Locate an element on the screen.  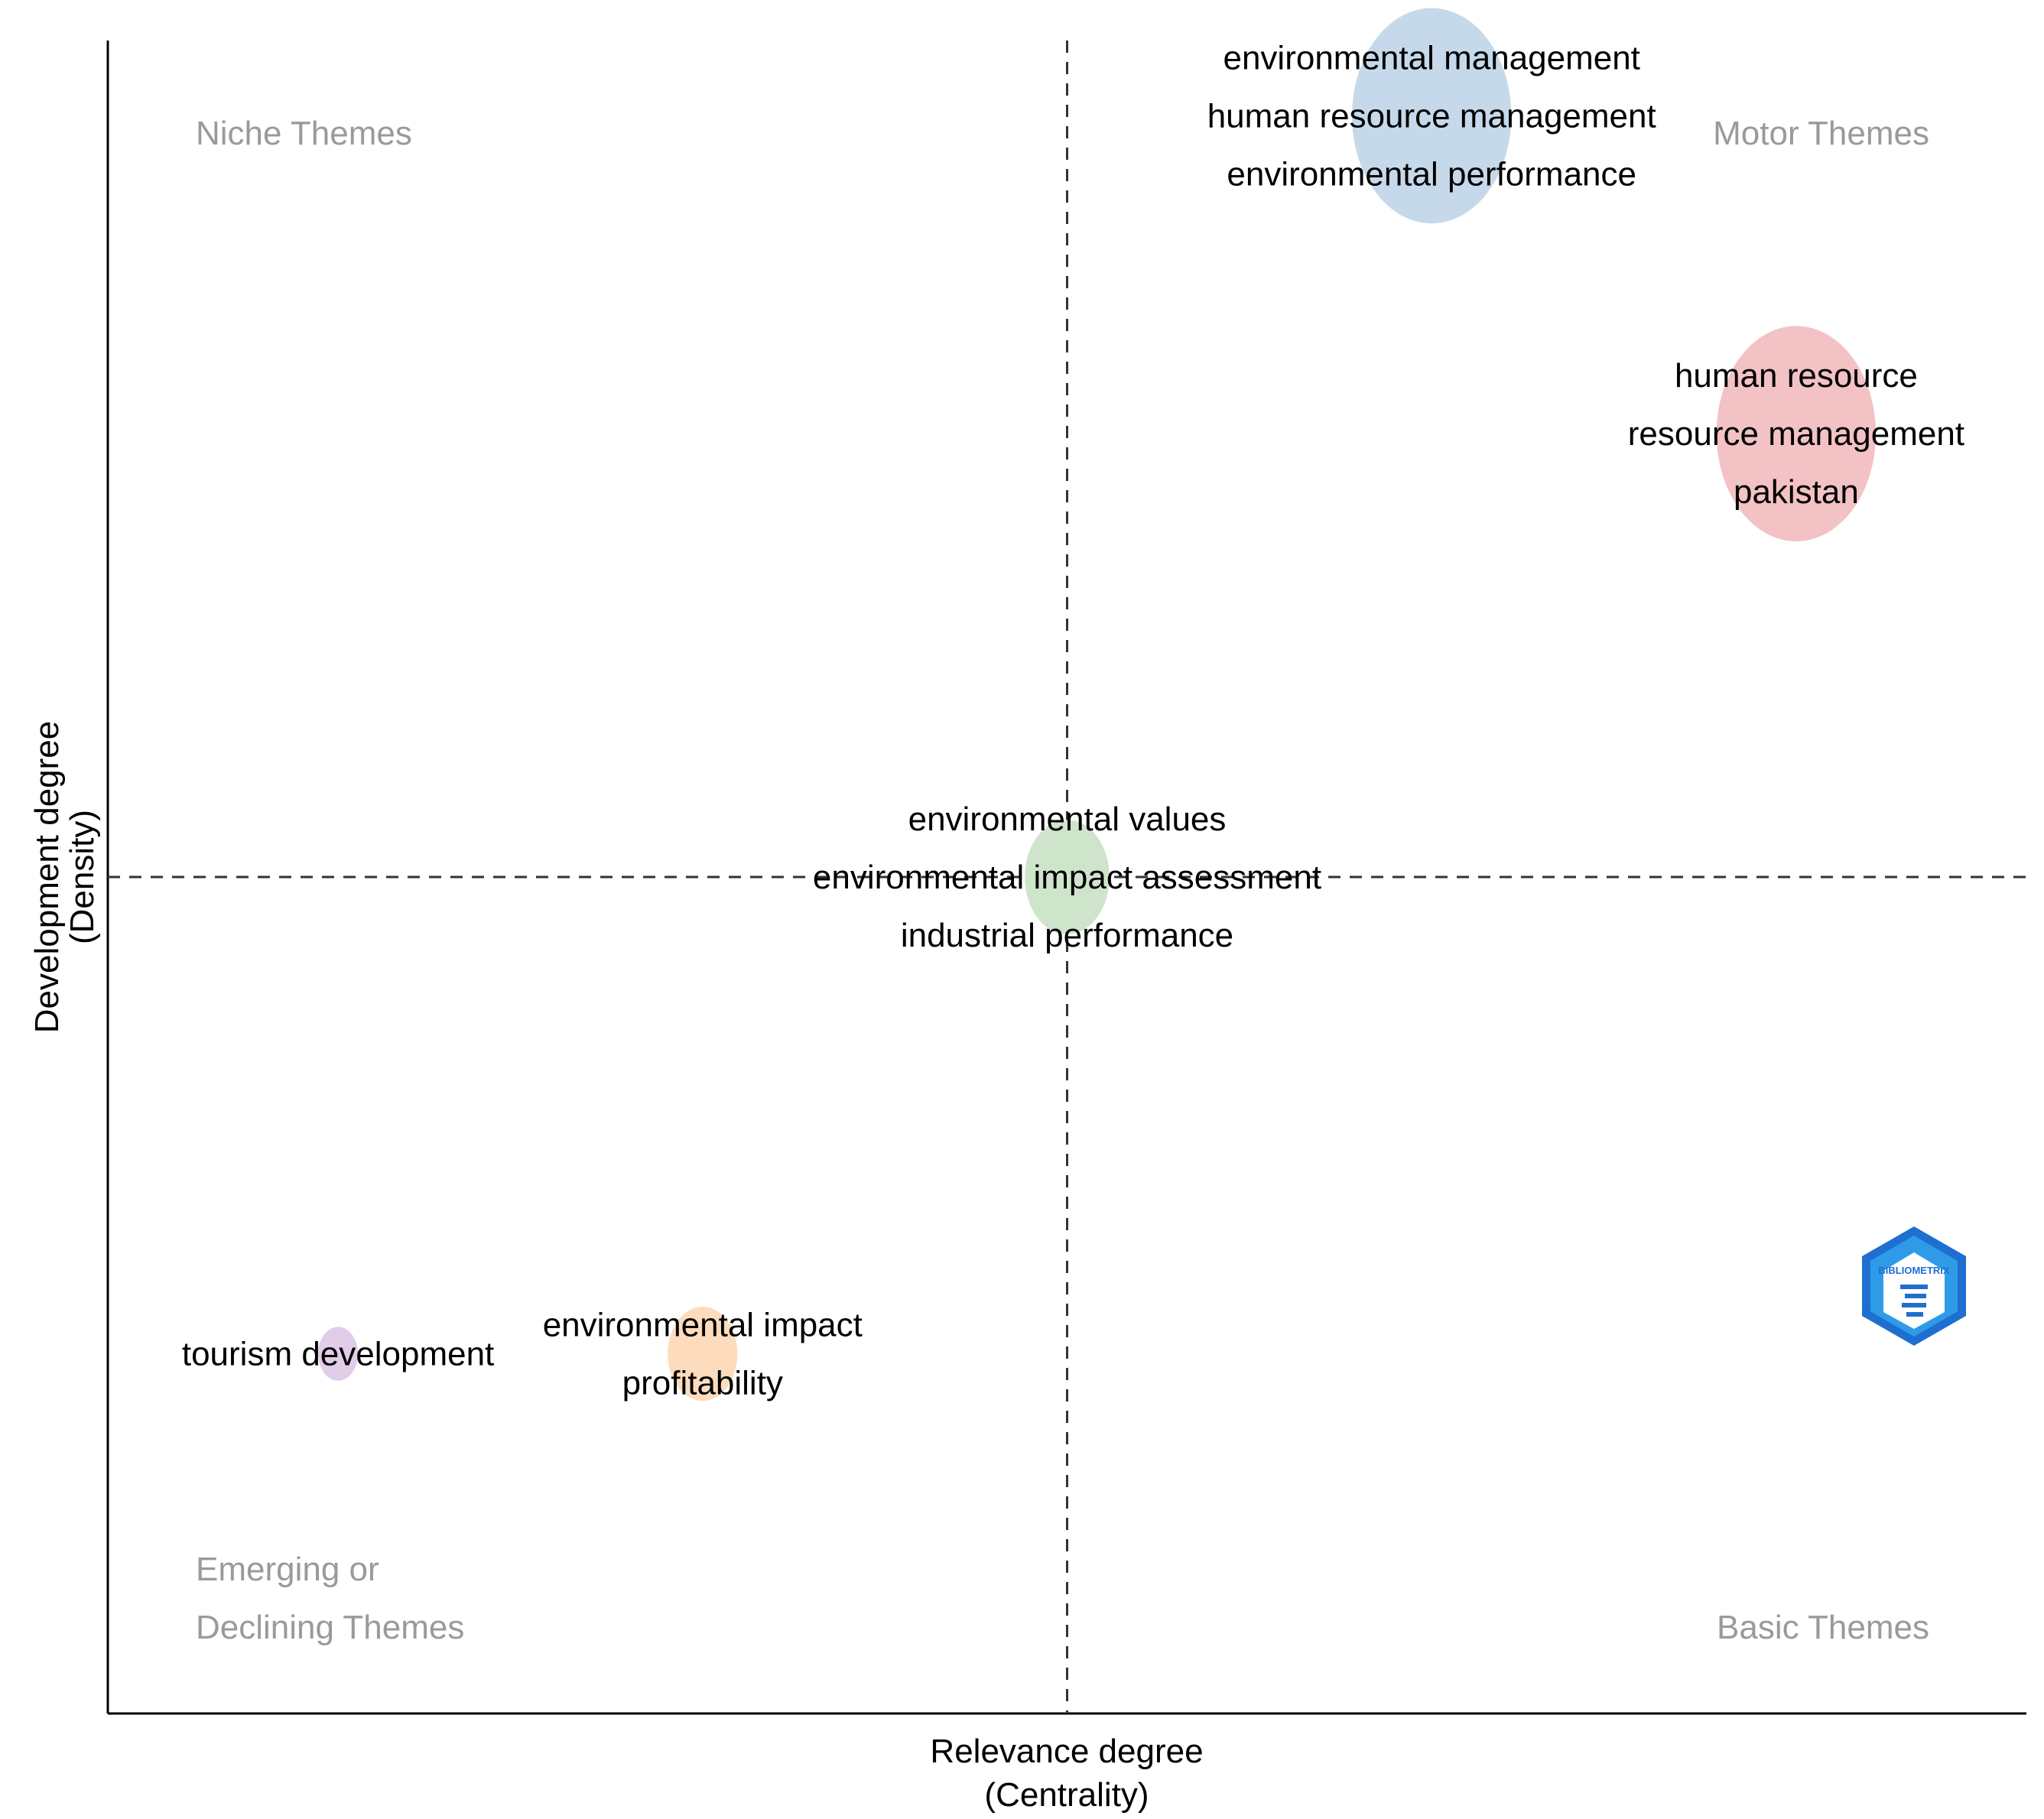
cluster-label: resource management is located at coordinates (1796, 434).